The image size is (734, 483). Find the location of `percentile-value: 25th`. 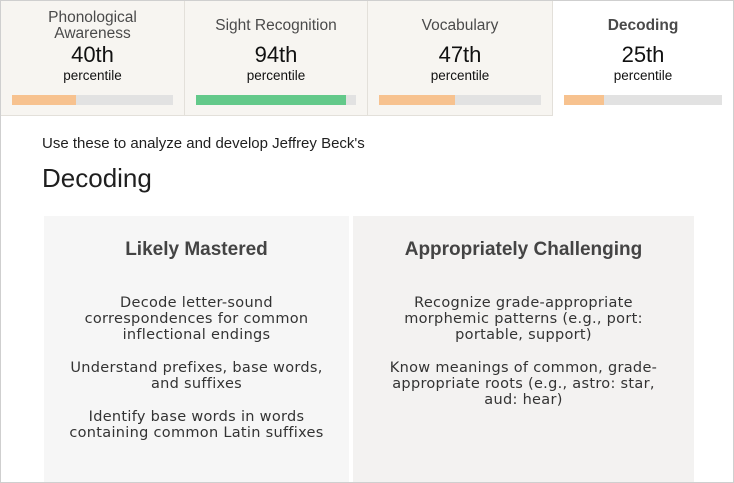

percentile-value: 25th is located at coordinates (643, 54).